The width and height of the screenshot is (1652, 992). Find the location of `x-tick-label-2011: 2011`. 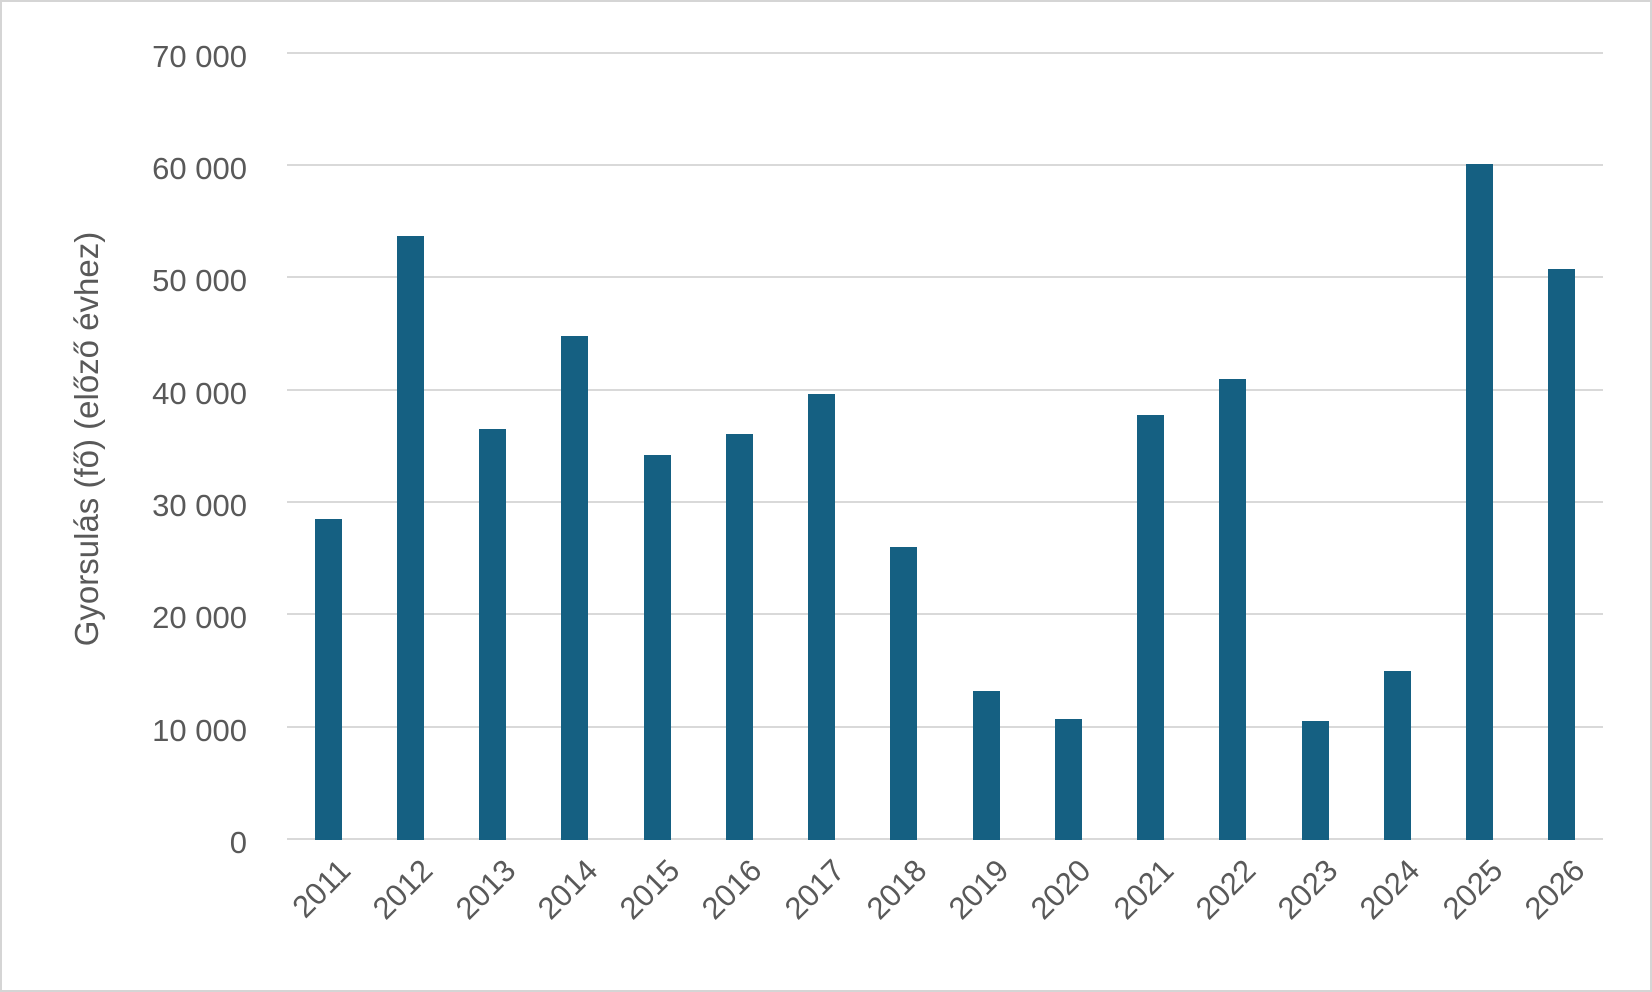

x-tick-label-2011: 2011 is located at coordinates (321, 888).